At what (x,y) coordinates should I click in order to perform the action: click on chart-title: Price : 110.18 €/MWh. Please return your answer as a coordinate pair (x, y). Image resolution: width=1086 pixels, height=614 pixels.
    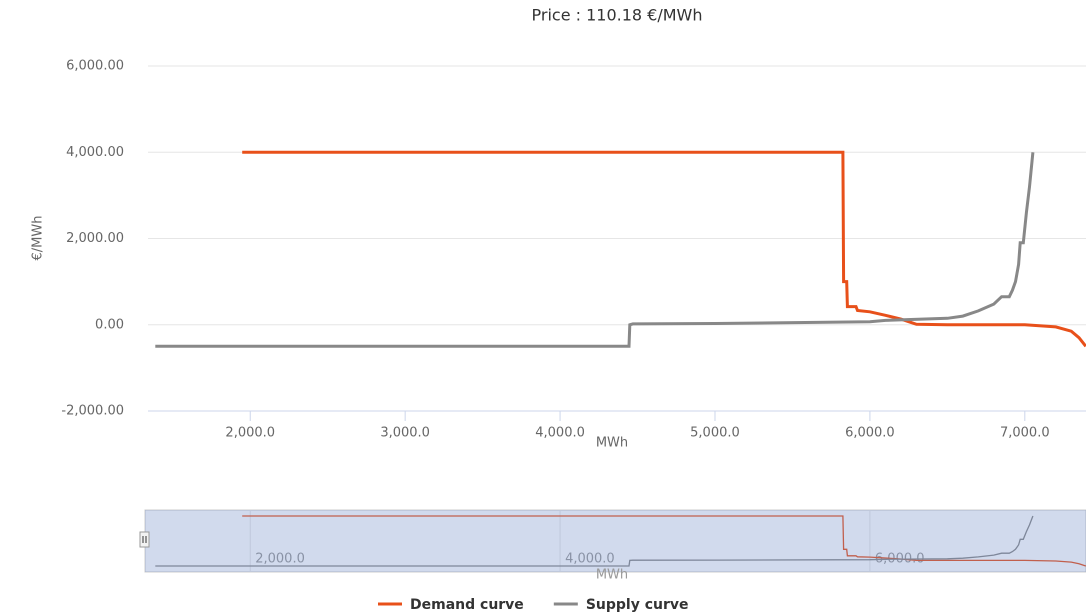
    Looking at the image, I should click on (617, 15).